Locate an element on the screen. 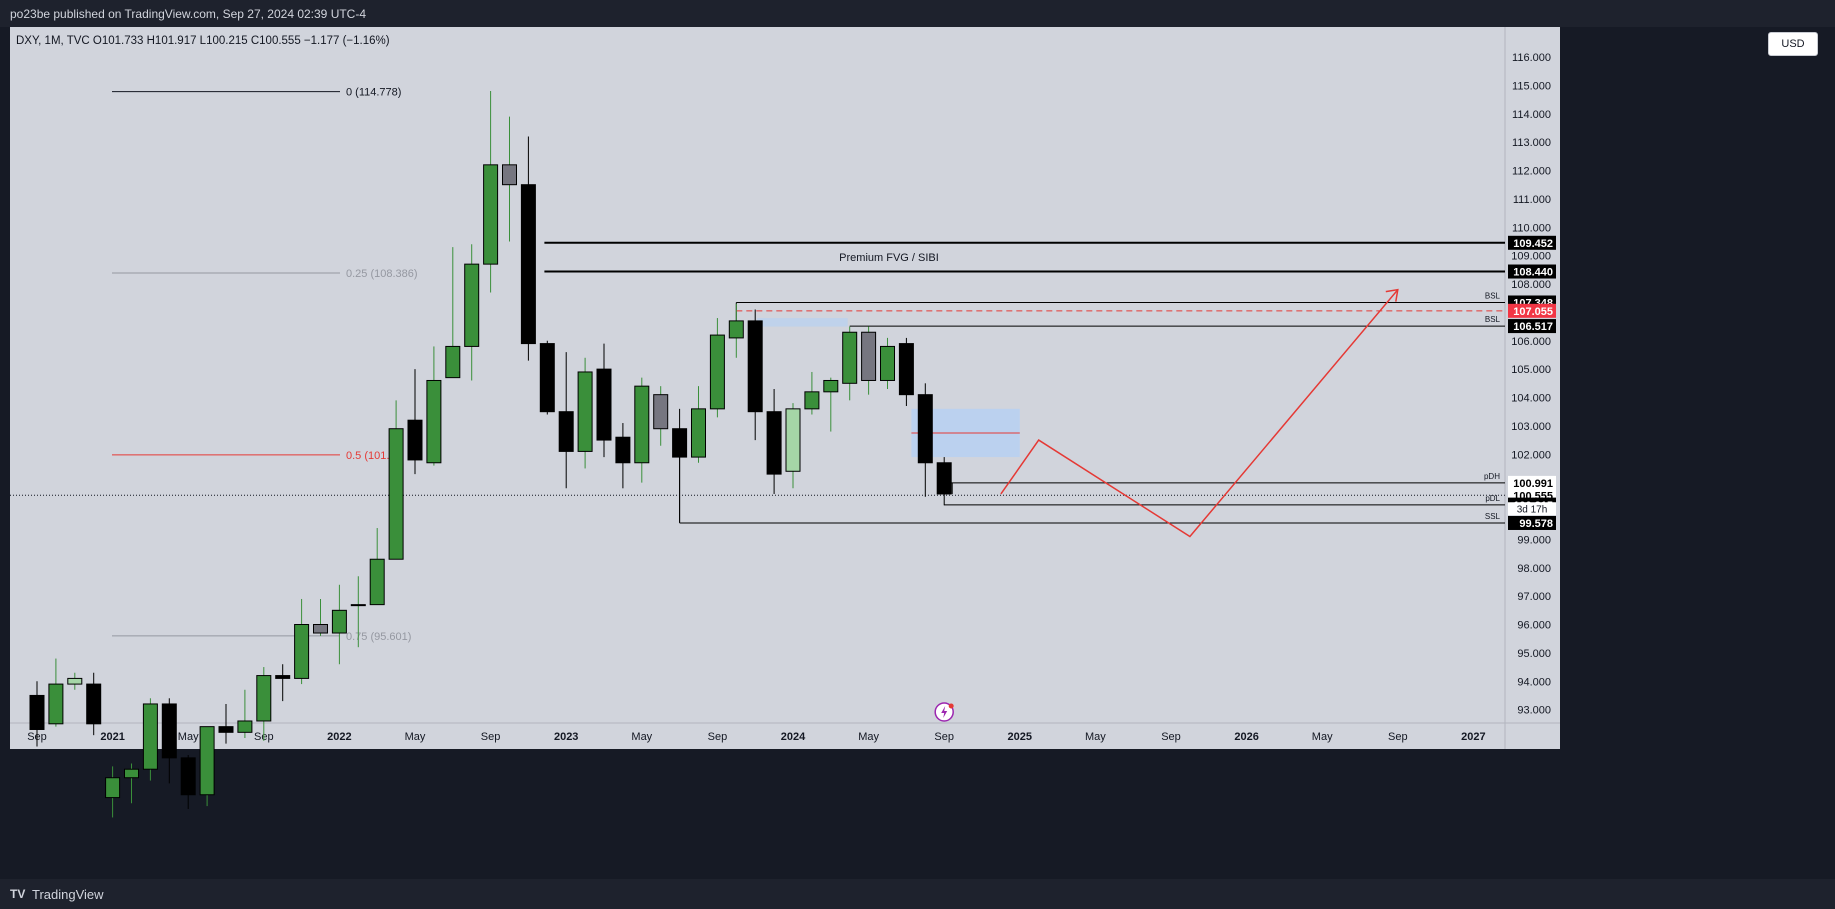 This screenshot has width=1835, height=909. price-label: 107.055 is located at coordinates (1533, 312).